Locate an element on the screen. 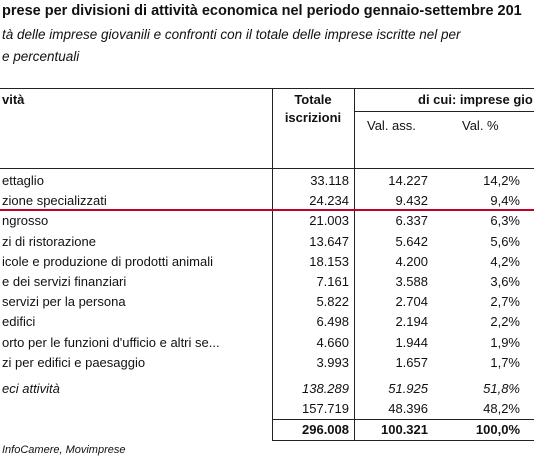 Image resolution: width=534 pixels, height=462 pixels. row-abs: 3.588 is located at coordinates (411, 281).